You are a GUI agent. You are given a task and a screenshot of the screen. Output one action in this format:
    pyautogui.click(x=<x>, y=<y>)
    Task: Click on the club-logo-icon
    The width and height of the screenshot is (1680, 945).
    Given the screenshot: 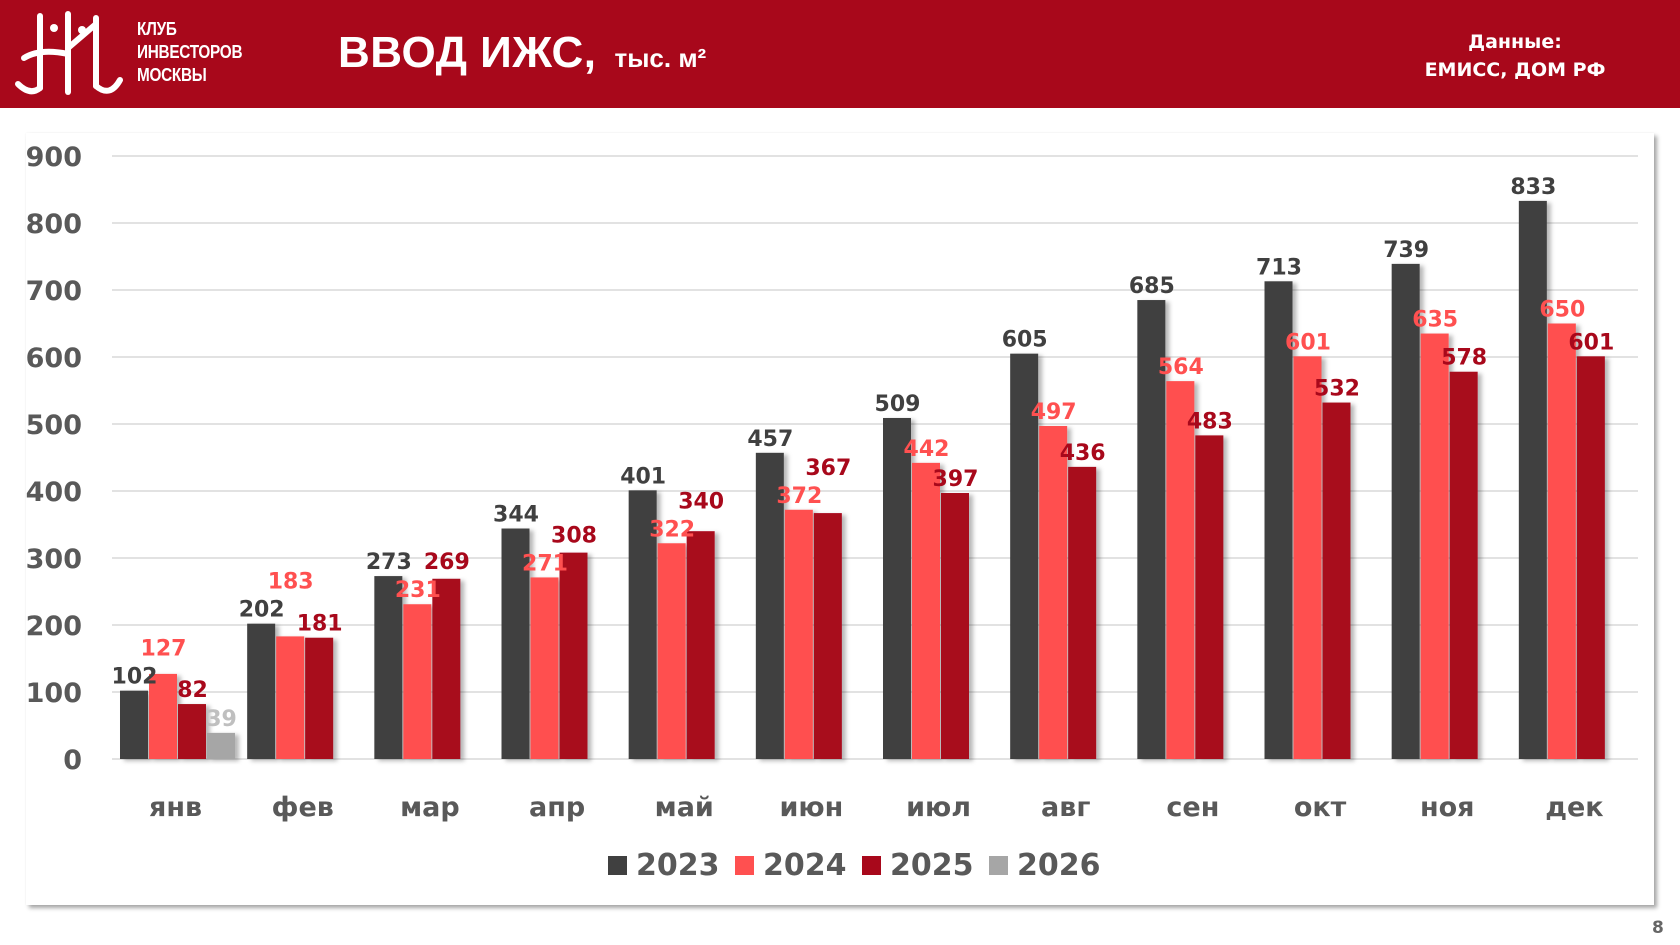 What is the action you would take?
    pyautogui.click(x=69, y=53)
    